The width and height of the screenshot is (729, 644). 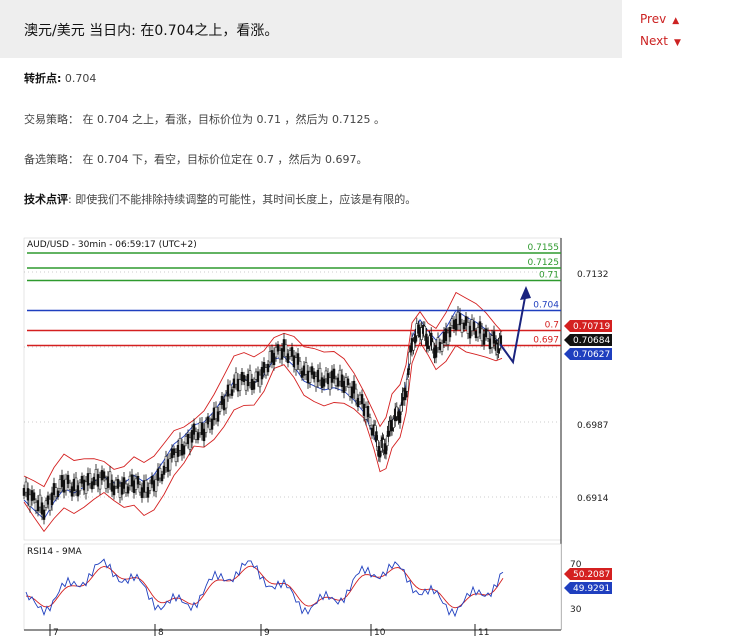 I want to click on next-link: Next ▼, so click(x=660, y=45).